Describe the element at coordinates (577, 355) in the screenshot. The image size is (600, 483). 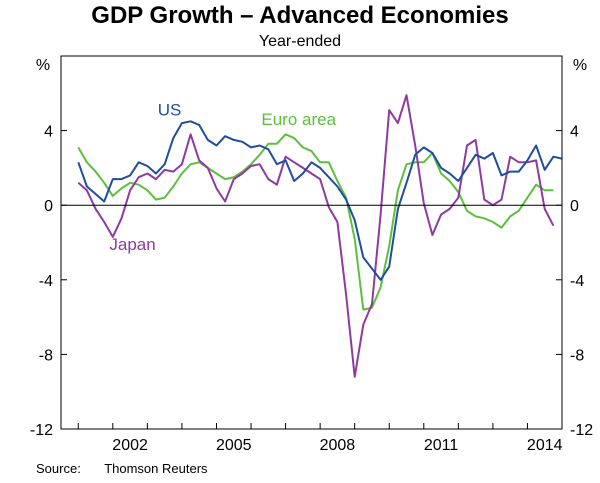
I see `y-tick-label-right: -8` at that location.